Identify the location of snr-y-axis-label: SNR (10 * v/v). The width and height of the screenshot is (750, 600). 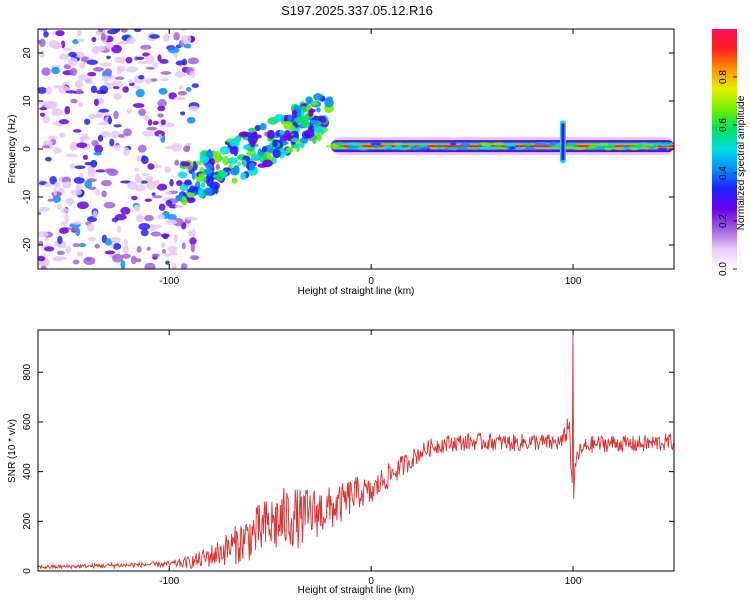
(12, 451).